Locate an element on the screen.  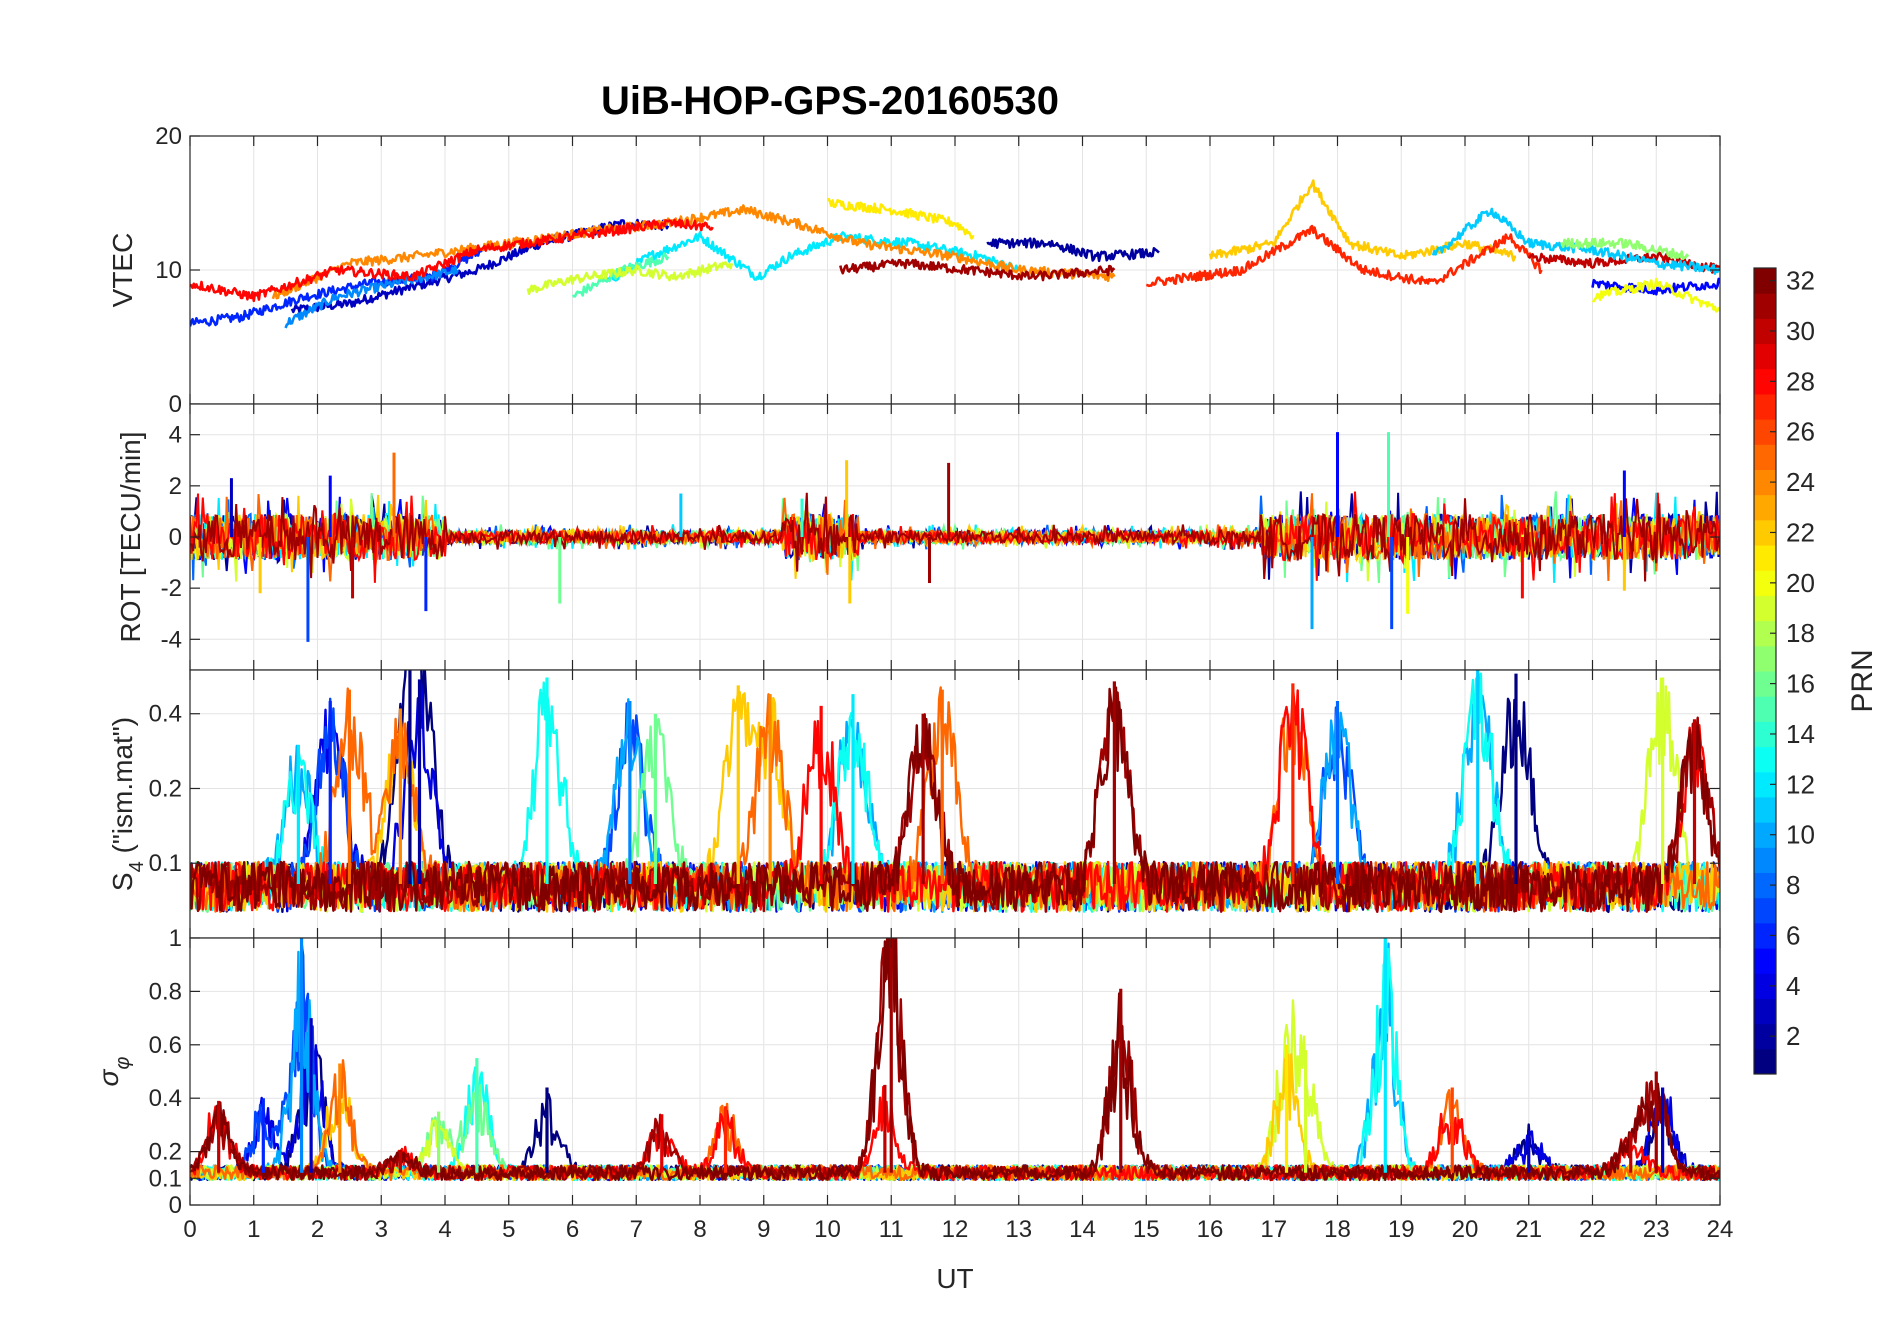
x-tick-label: 21 is located at coordinates (1528, 1229).